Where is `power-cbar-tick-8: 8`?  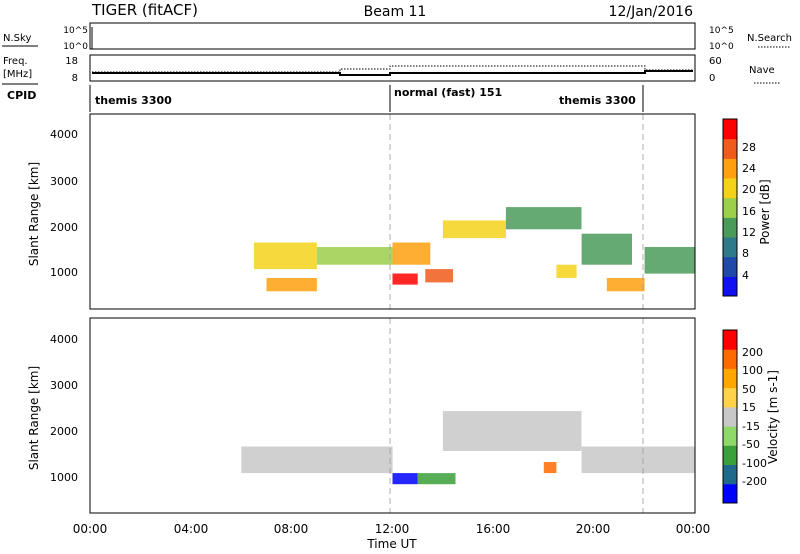
power-cbar-tick-8: 8 is located at coordinates (745, 253).